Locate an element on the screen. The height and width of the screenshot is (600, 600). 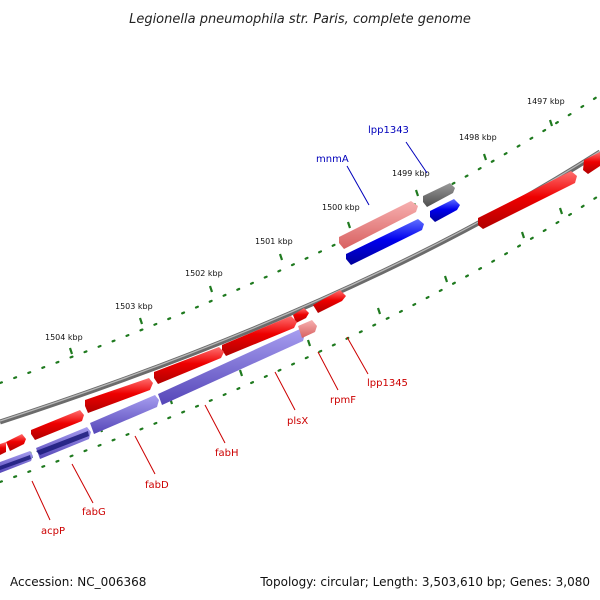
forward-gene-lpp1345 is located at coordinates (329, 301).